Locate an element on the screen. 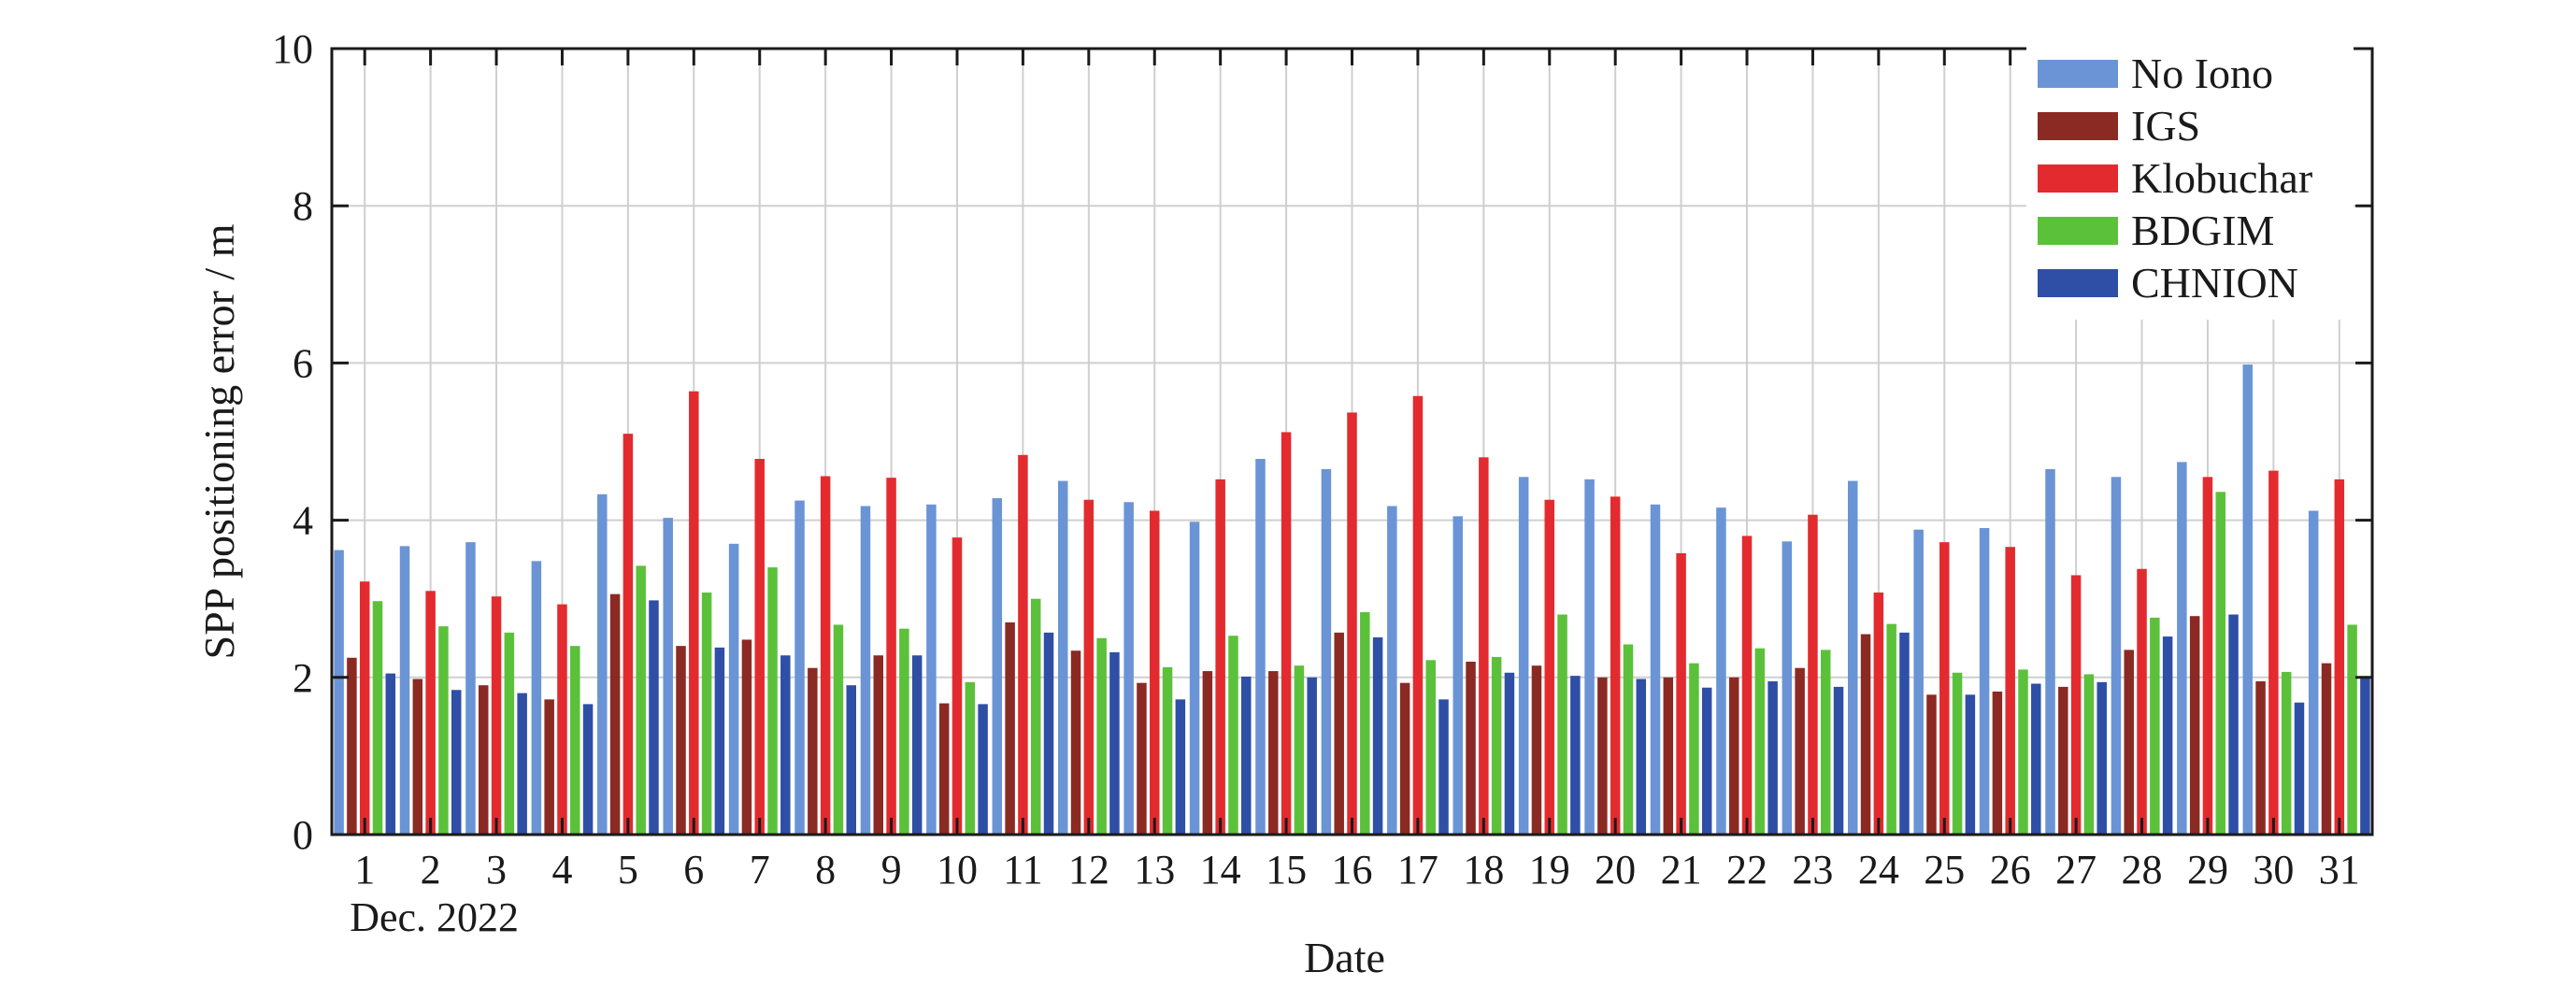  x-axis-title: Date is located at coordinates (1344, 957).